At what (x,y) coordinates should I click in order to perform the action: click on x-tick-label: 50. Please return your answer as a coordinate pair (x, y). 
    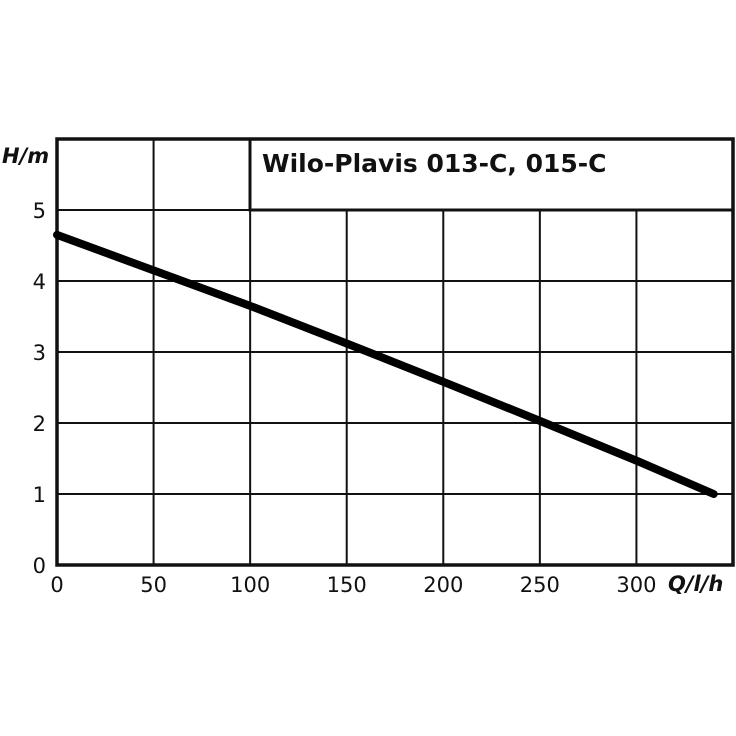
    Looking at the image, I should click on (153, 585).